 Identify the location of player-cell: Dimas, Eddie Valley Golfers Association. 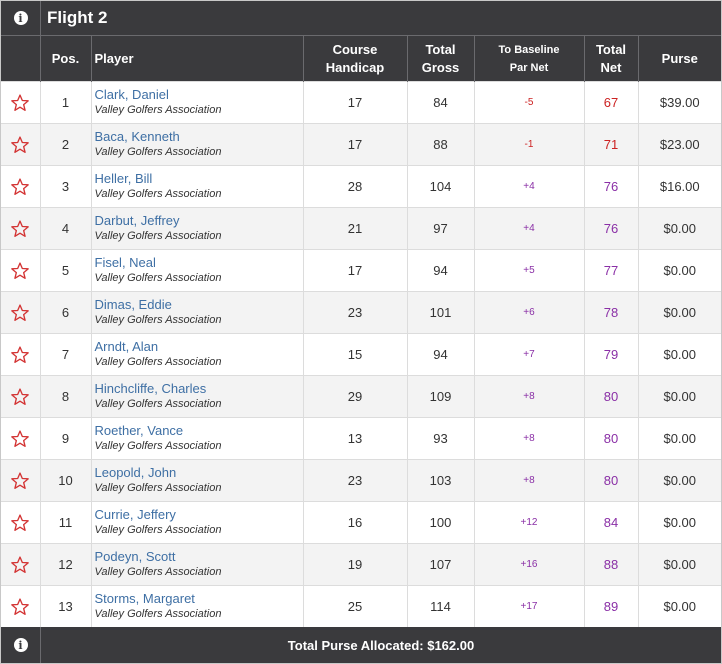
(197, 312).